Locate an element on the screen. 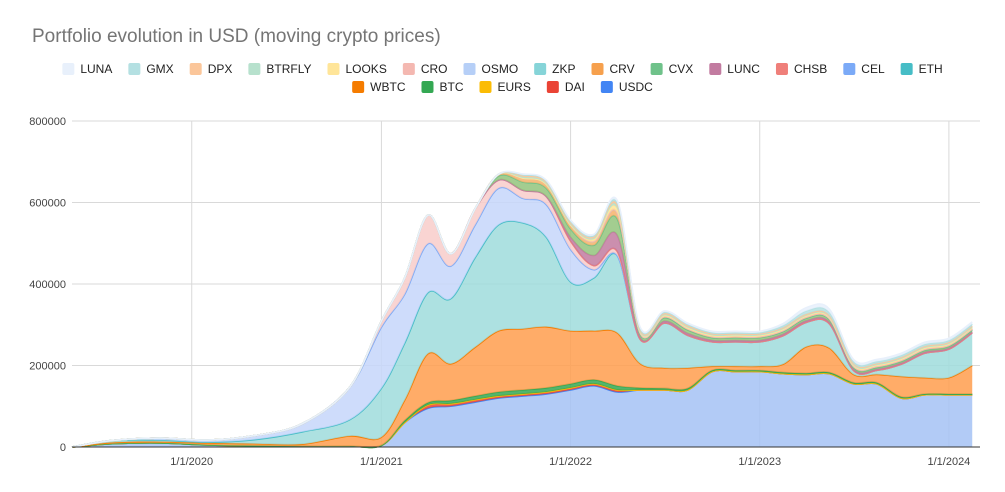 The height and width of the screenshot is (492, 1005). legend-item-eurs: EURS is located at coordinates (505, 87).